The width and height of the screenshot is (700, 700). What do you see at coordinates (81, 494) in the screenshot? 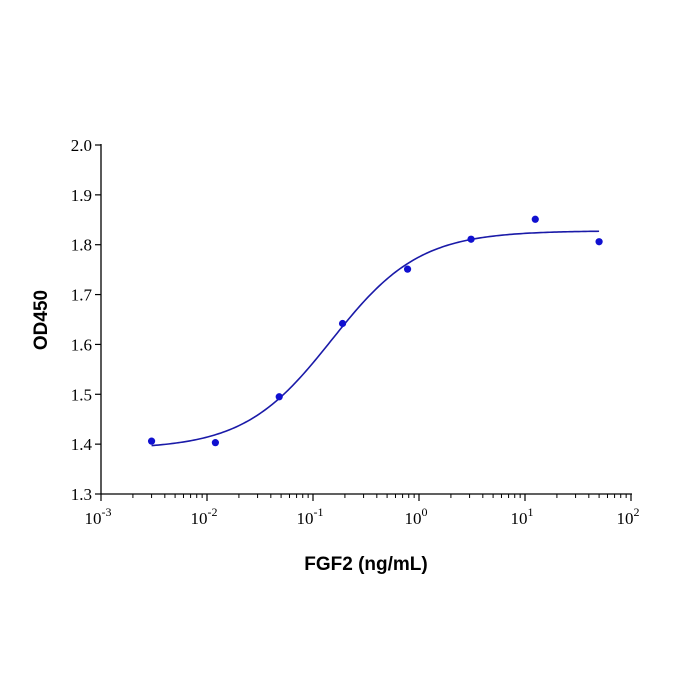
I see `y-tick-label: 1.3` at bounding box center [81, 494].